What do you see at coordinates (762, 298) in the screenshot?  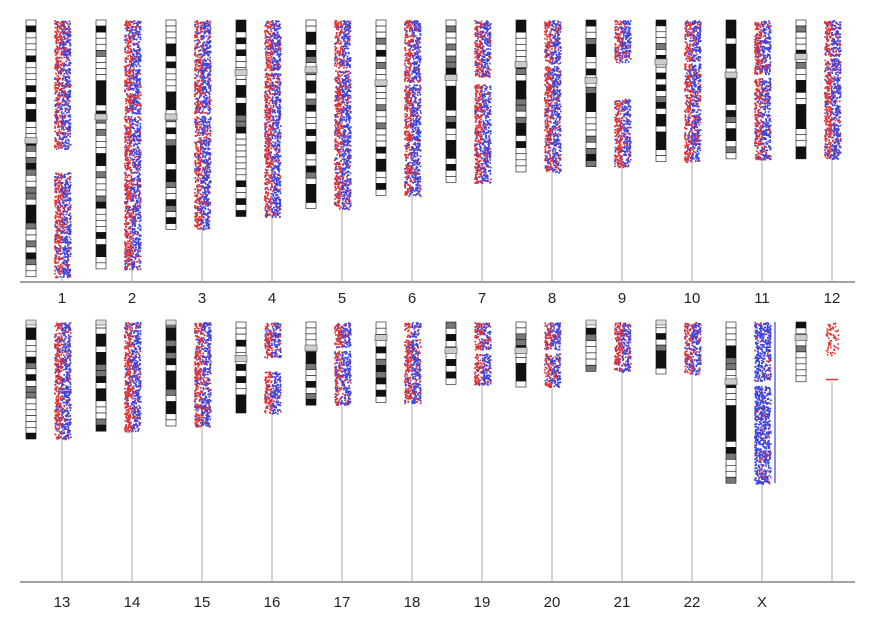 I see `chromosome-label: 11` at bounding box center [762, 298].